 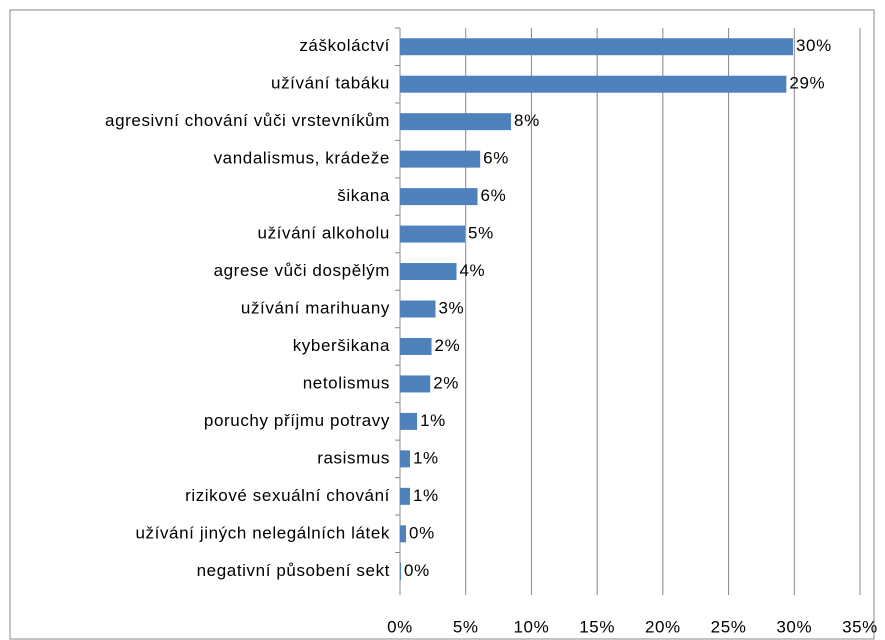 What do you see at coordinates (341, 345) in the screenshot?
I see `y-tick-label: kyberšikana` at bounding box center [341, 345].